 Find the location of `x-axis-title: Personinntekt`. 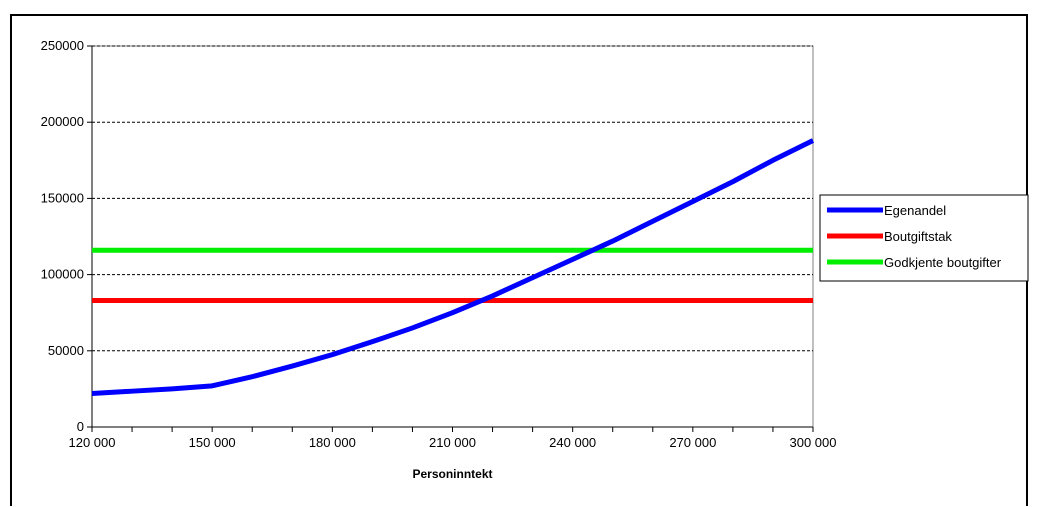

x-axis-title: Personinntekt is located at coordinates (452, 474).